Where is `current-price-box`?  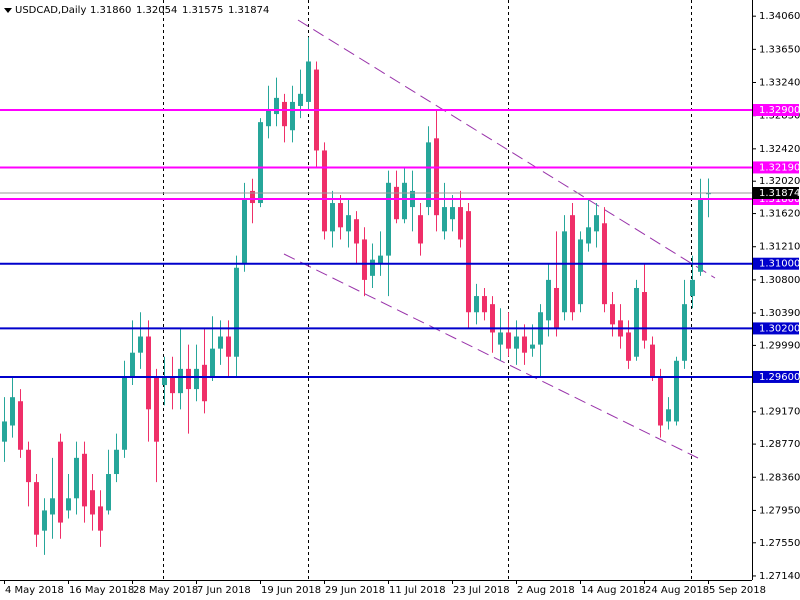 current-price-box is located at coordinates (776, 193).